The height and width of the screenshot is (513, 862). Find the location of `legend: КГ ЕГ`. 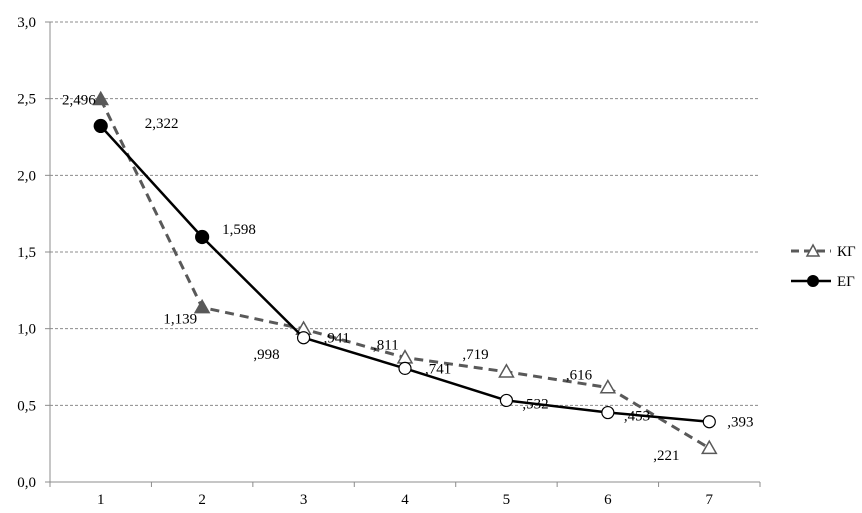

legend: КГ ЕГ is located at coordinates (823, 266).